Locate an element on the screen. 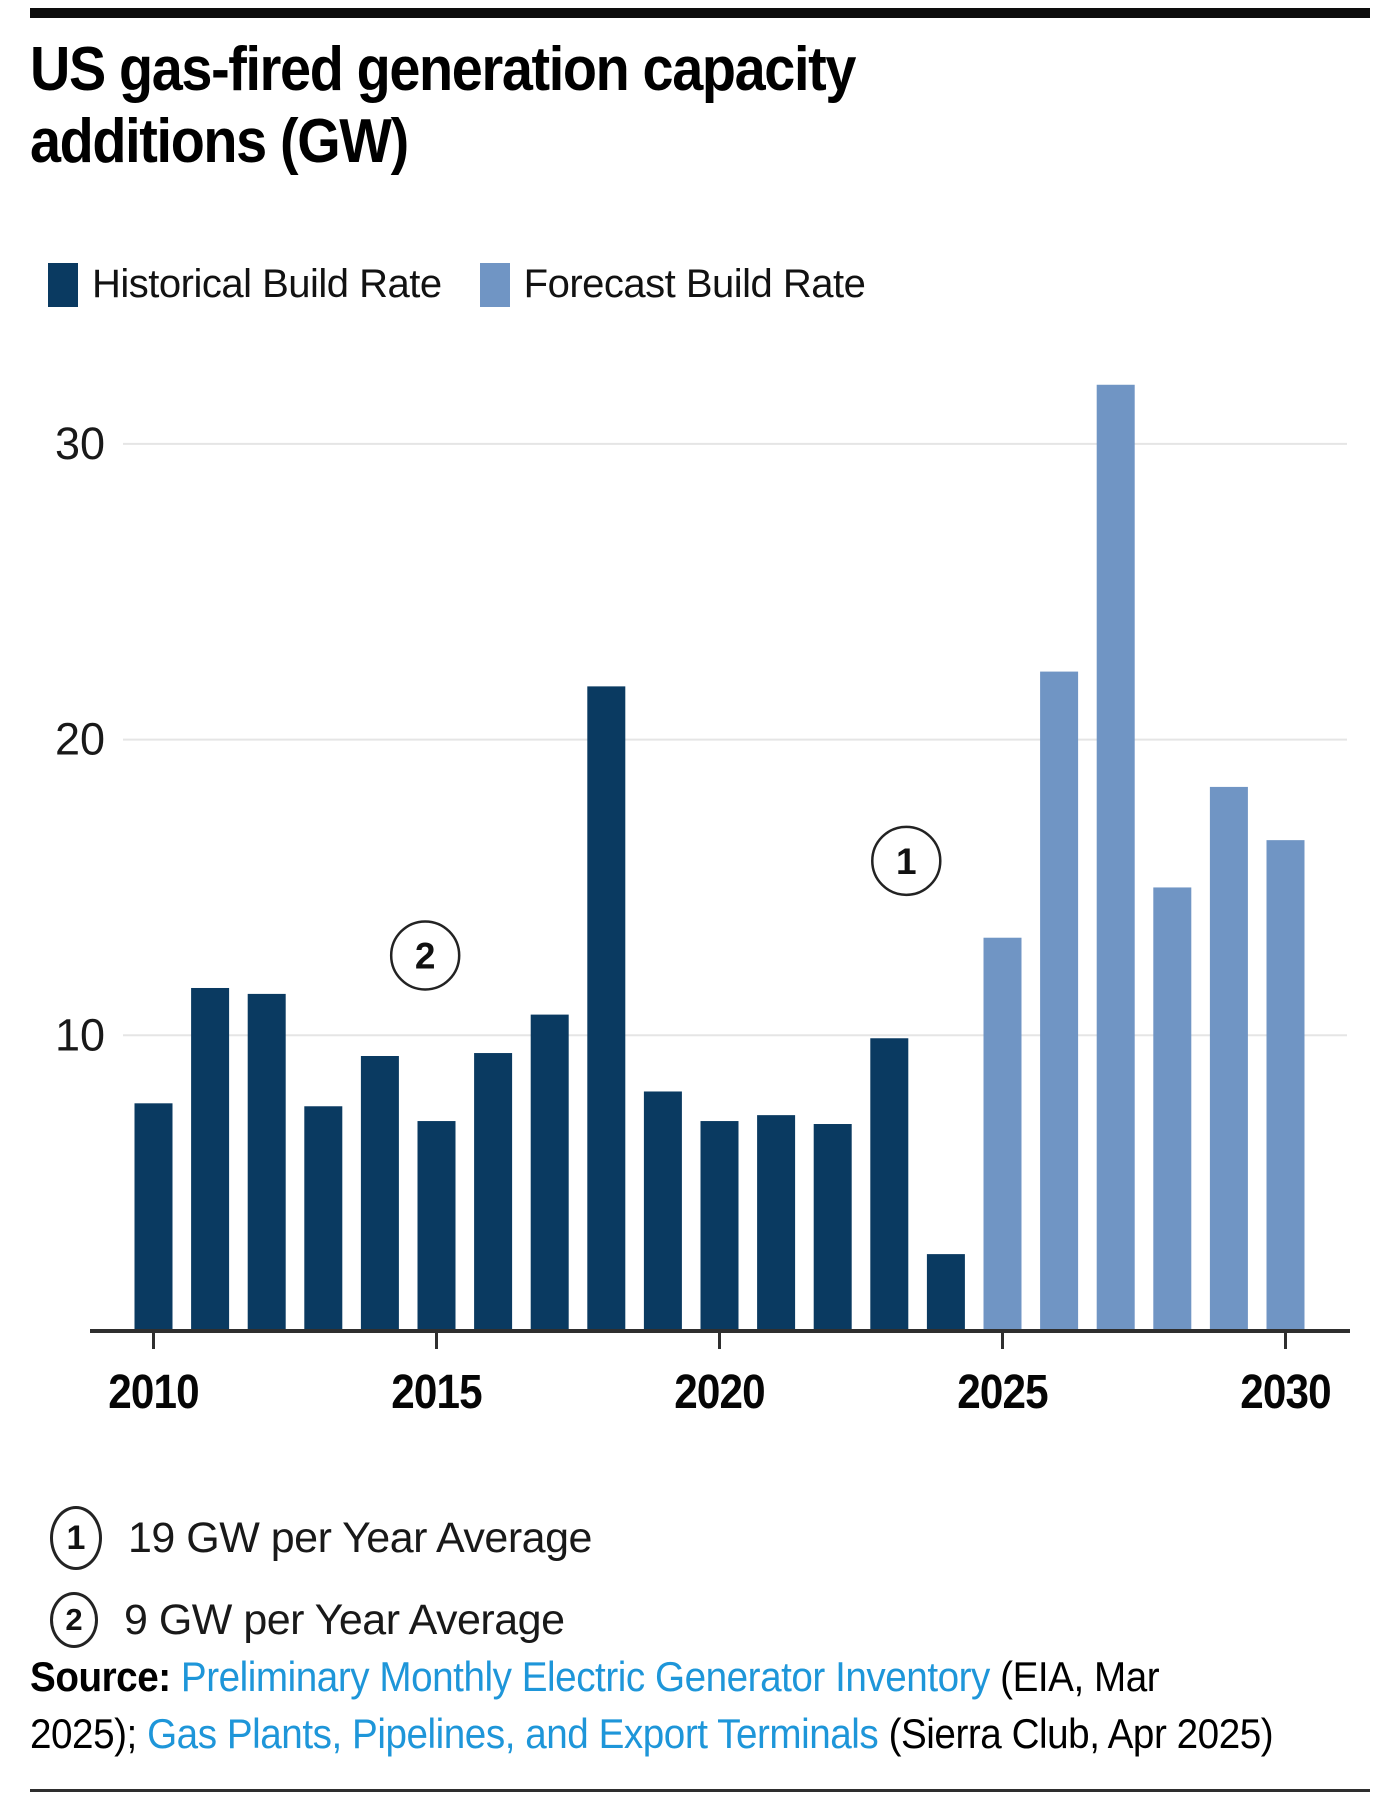  svg-text: 2010 is located at coordinates (153, 1391).